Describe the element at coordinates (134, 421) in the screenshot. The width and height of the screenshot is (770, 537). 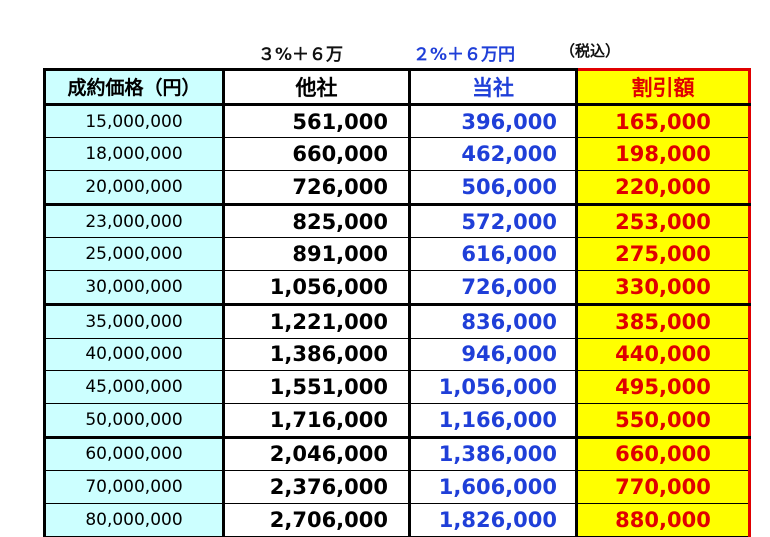
I see `contract-price-cell: 50,000,000` at that location.